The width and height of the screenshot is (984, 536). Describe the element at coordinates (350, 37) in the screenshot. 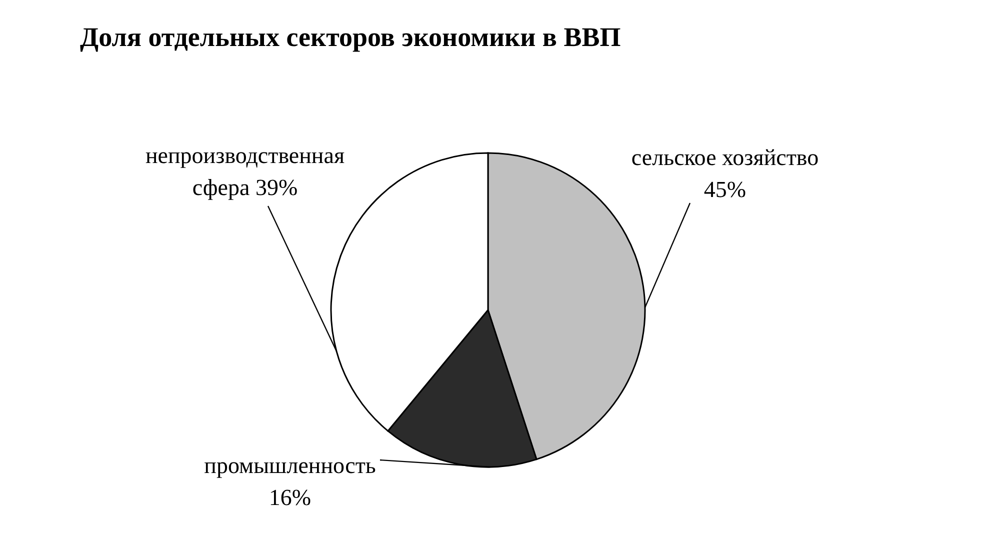

I see `chart-title: Доля отдельных секторов экономики в ВВП` at that location.